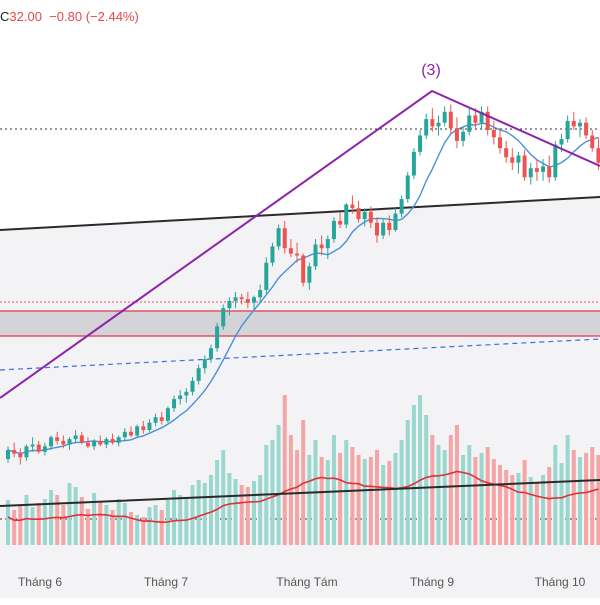 The height and width of the screenshot is (605, 600). I want to click on channel-lower-line, so click(300, 493).